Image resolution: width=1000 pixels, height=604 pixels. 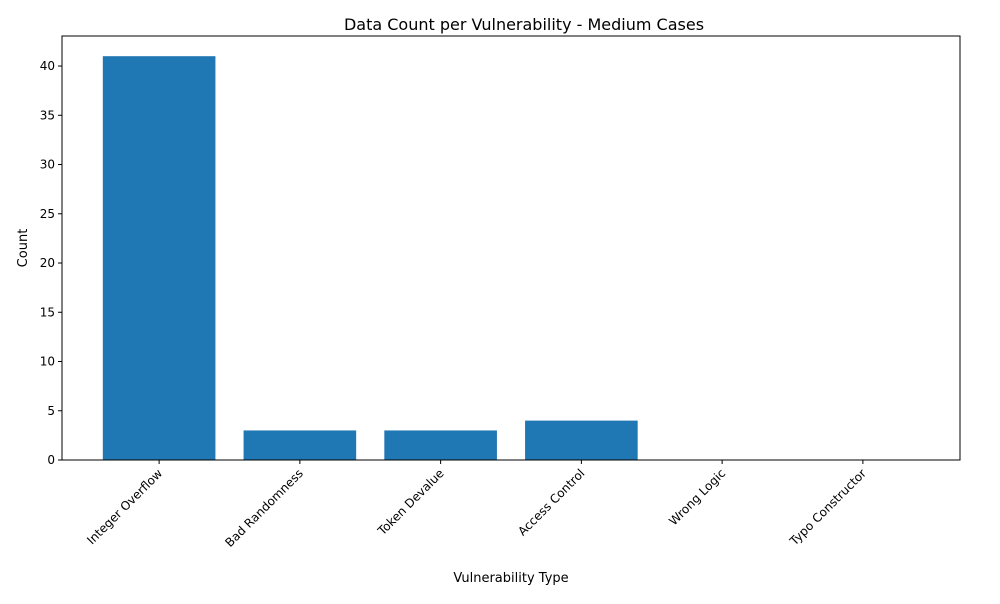 What do you see at coordinates (440, 445) in the screenshot?
I see `bar-token-devalue` at bounding box center [440, 445].